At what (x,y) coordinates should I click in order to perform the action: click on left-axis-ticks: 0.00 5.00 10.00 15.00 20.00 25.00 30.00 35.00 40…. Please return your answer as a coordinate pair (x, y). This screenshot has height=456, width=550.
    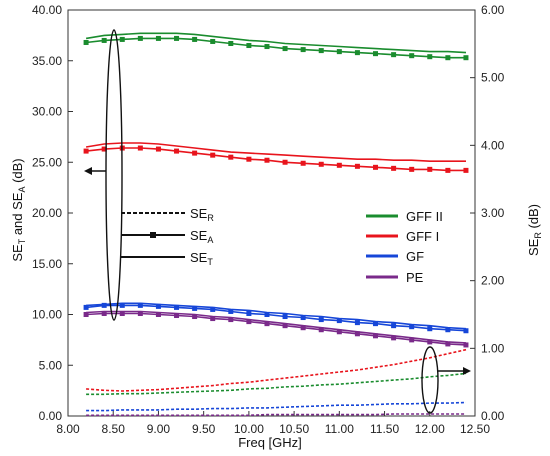
    Looking at the image, I should click on (52, 213).